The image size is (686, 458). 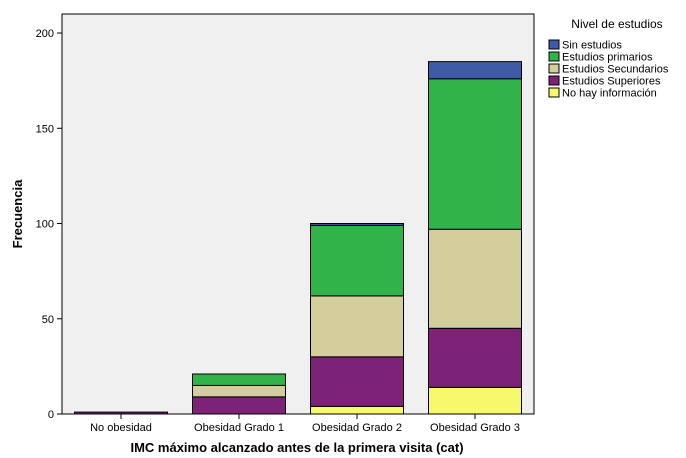 I want to click on y-tick-label-50: 50, so click(x=48, y=320).